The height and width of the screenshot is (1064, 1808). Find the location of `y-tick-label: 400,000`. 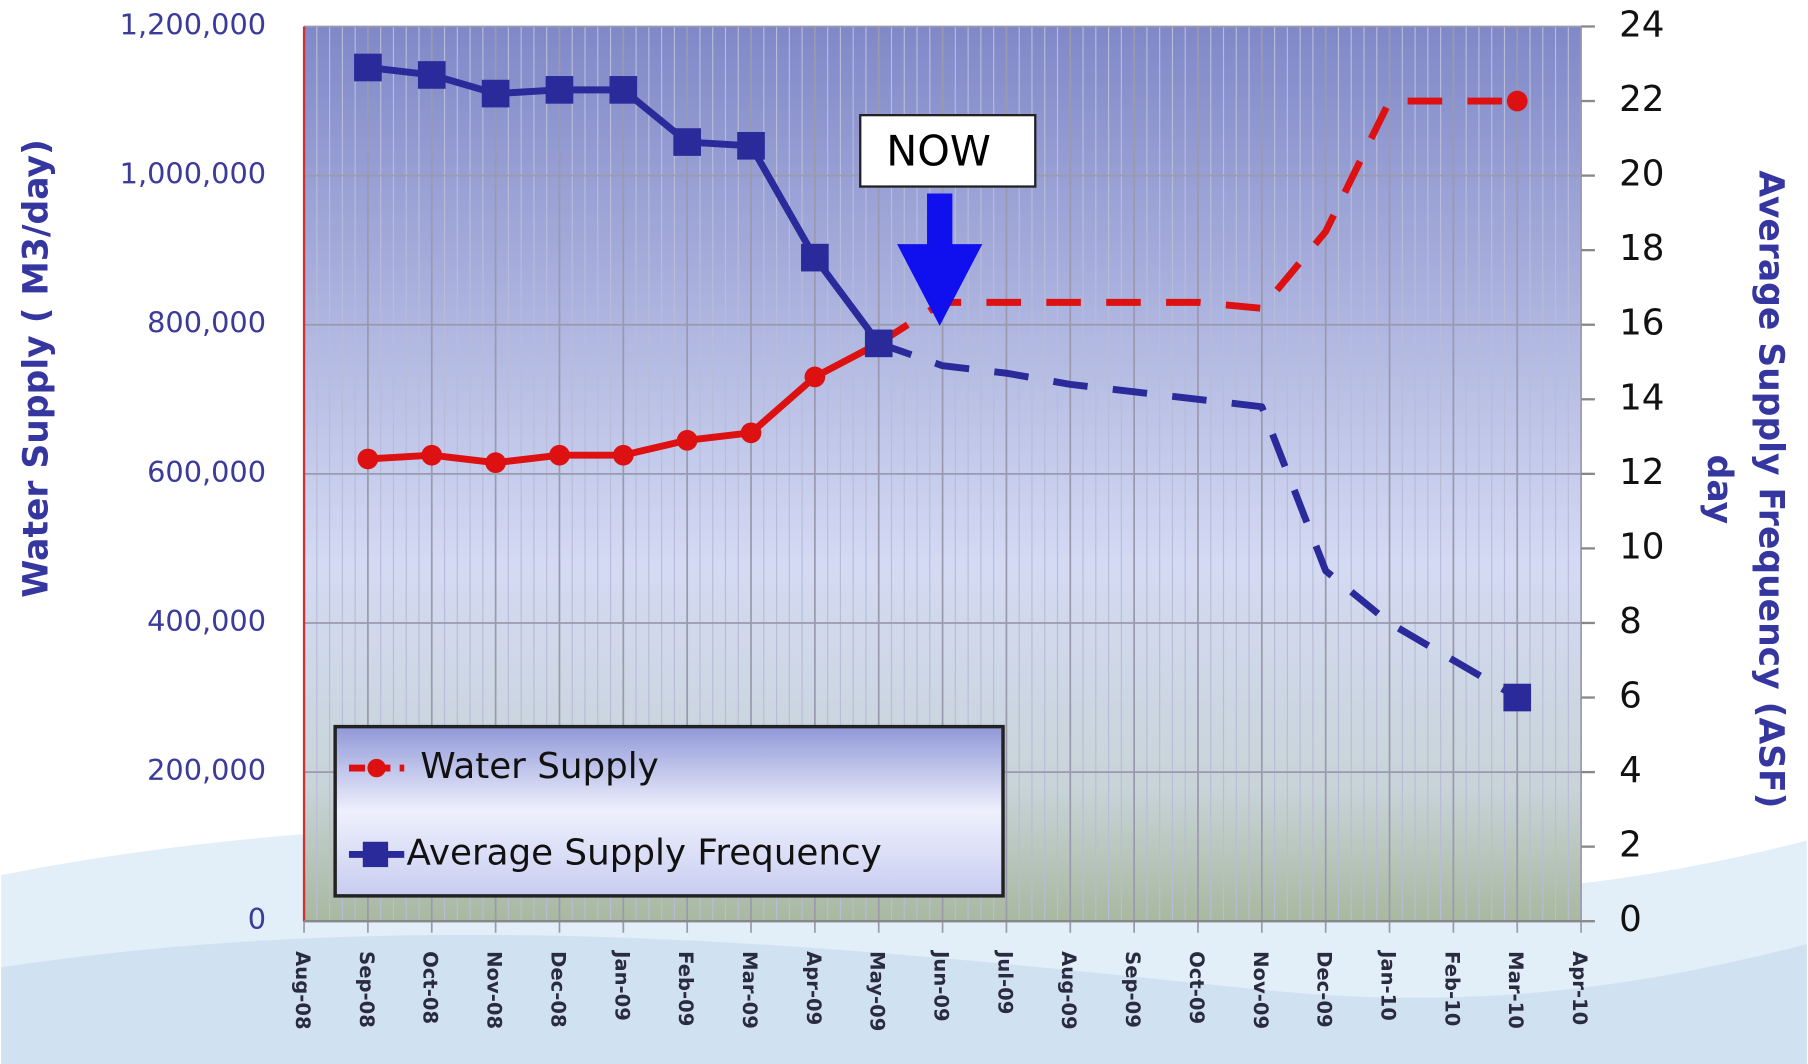

y-tick-label: 400,000 is located at coordinates (206, 621).